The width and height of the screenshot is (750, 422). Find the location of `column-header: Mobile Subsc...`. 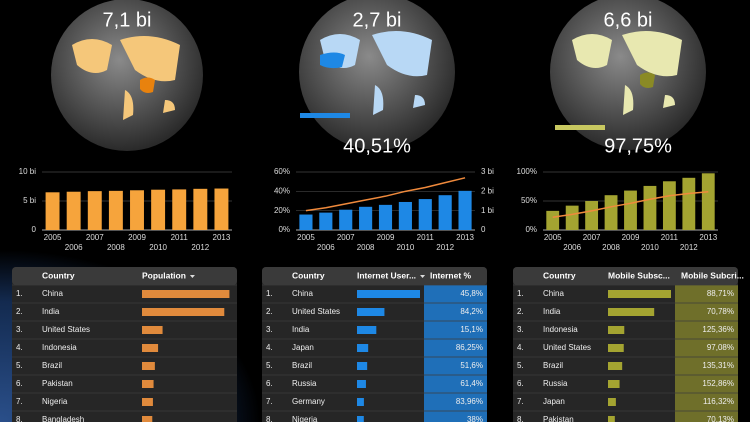

column-header: Mobile Subsc... is located at coordinates (639, 275).